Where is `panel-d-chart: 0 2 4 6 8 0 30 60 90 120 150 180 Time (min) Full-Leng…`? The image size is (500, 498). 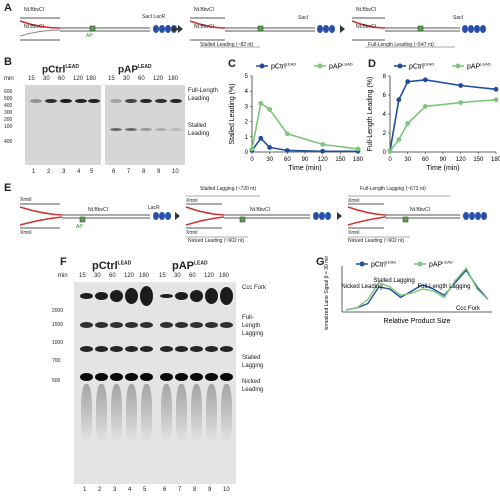
panel-d-chart: 0 2 4 6 8 0 30 60 90 120 150 180 Time (min) Full-Leng… is located at coordinates (433, 117).